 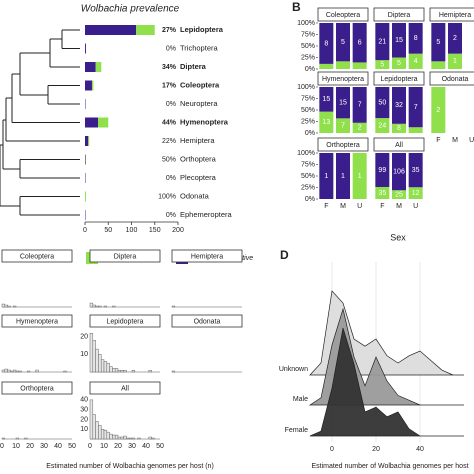 What do you see at coordinates (296, 7) in the screenshot?
I see `panel-label: B` at bounding box center [296, 7].